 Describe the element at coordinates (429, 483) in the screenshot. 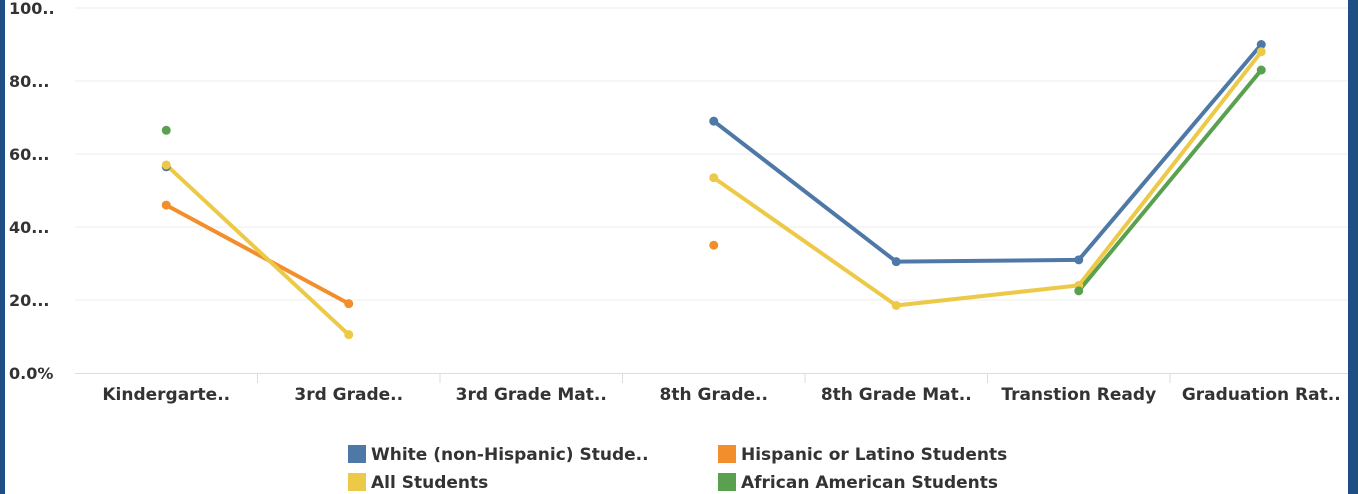

I see `legend-label: All Students` at that location.